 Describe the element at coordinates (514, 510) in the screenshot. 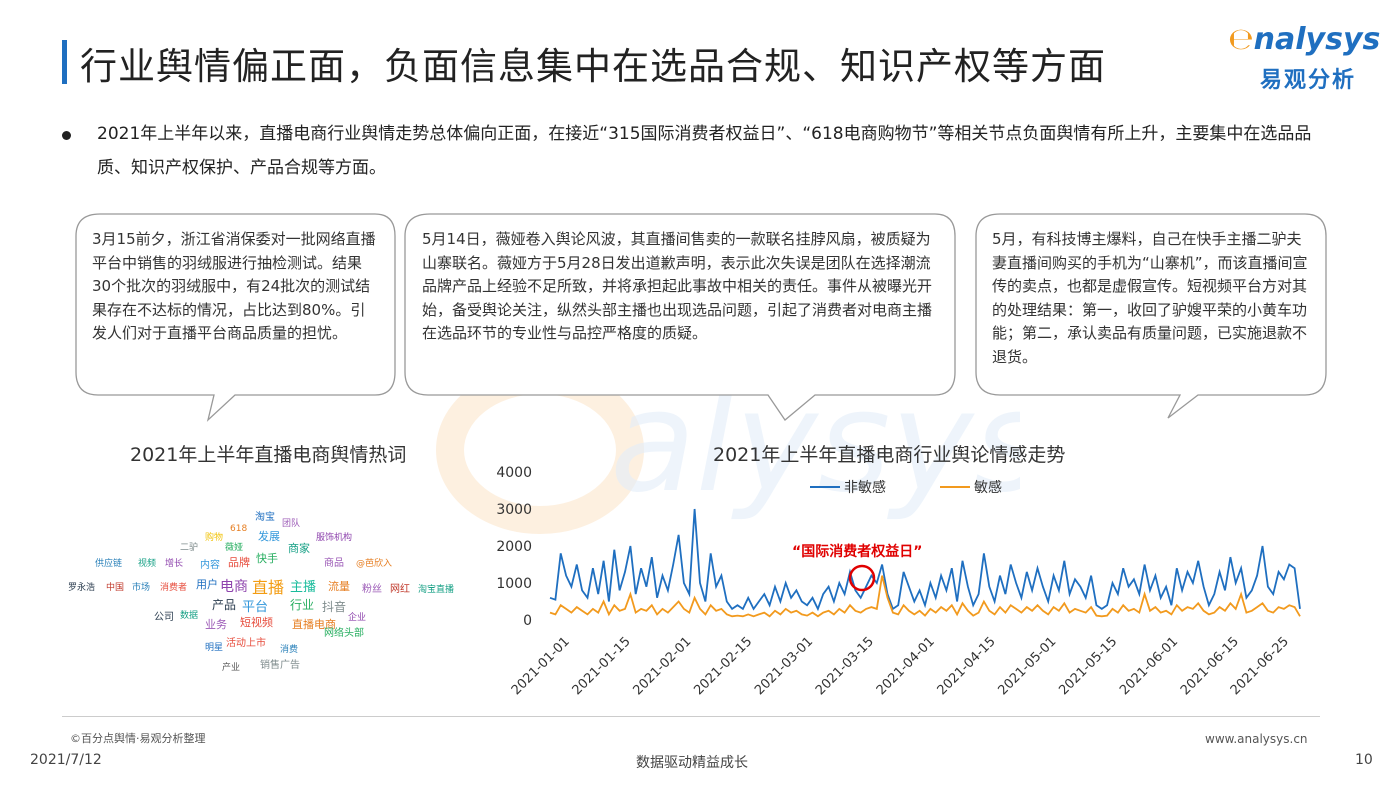

I see `y-tick-label: 3000` at that location.